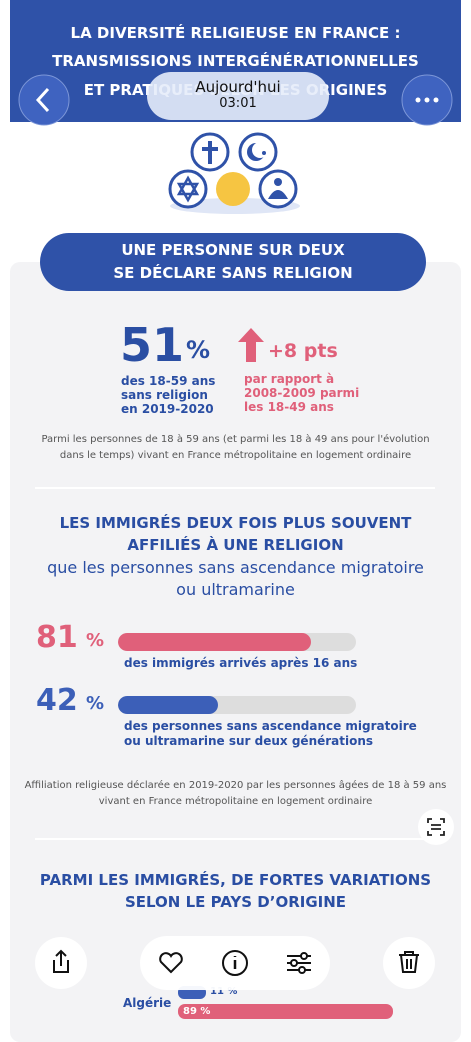 Image resolution: width=471 pixels, height=1042 pixels. What do you see at coordinates (234, 173) in the screenshot?
I see `religion-icons` at bounding box center [234, 173].